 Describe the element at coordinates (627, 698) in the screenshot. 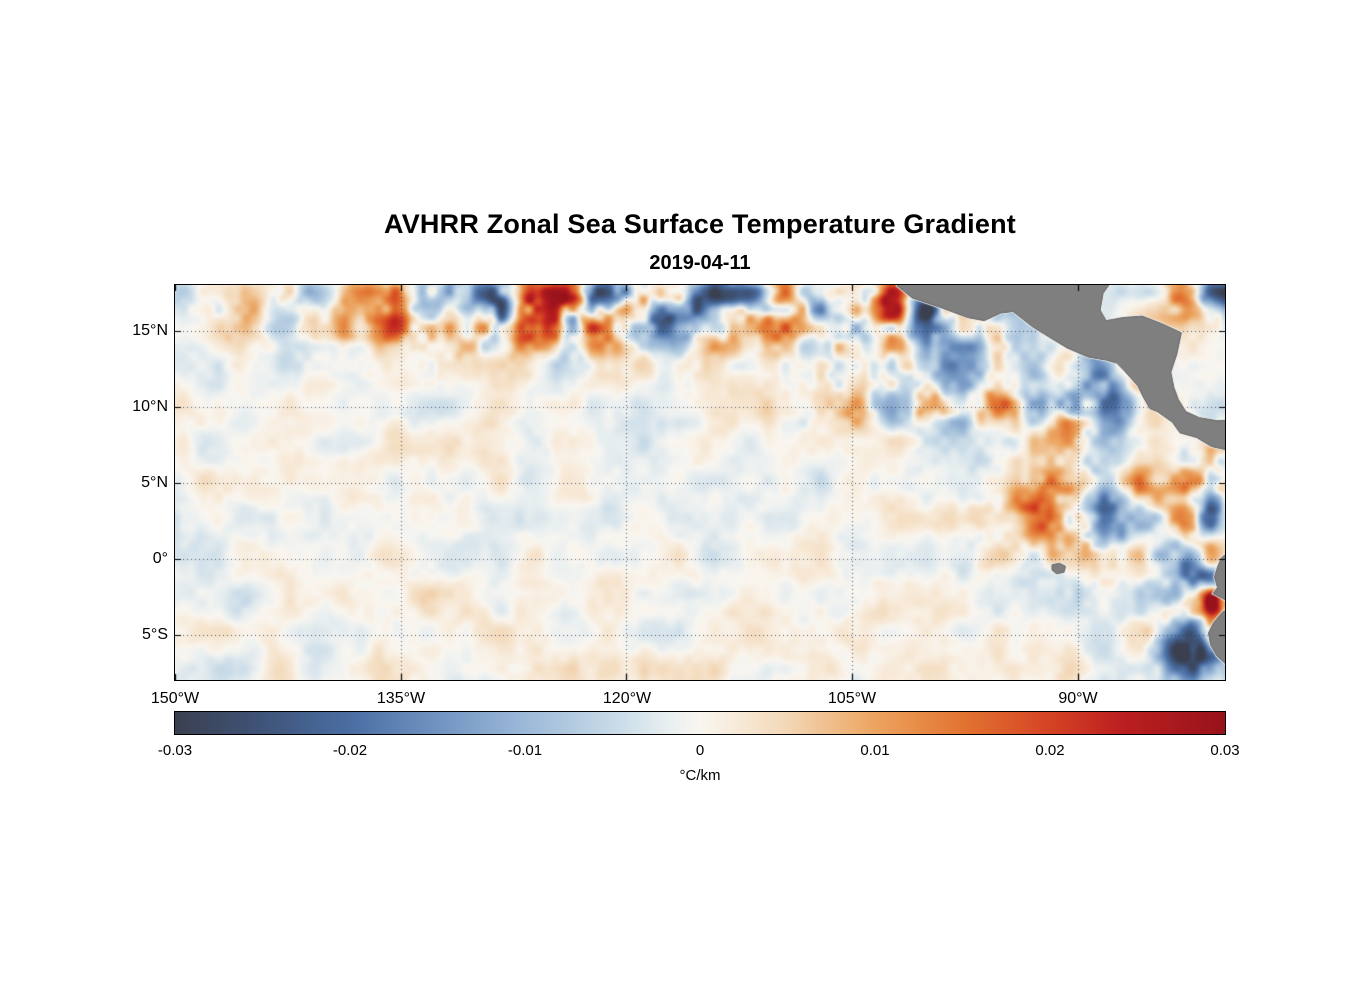

I see `x-axis-tick-label: 120°W` at that location.